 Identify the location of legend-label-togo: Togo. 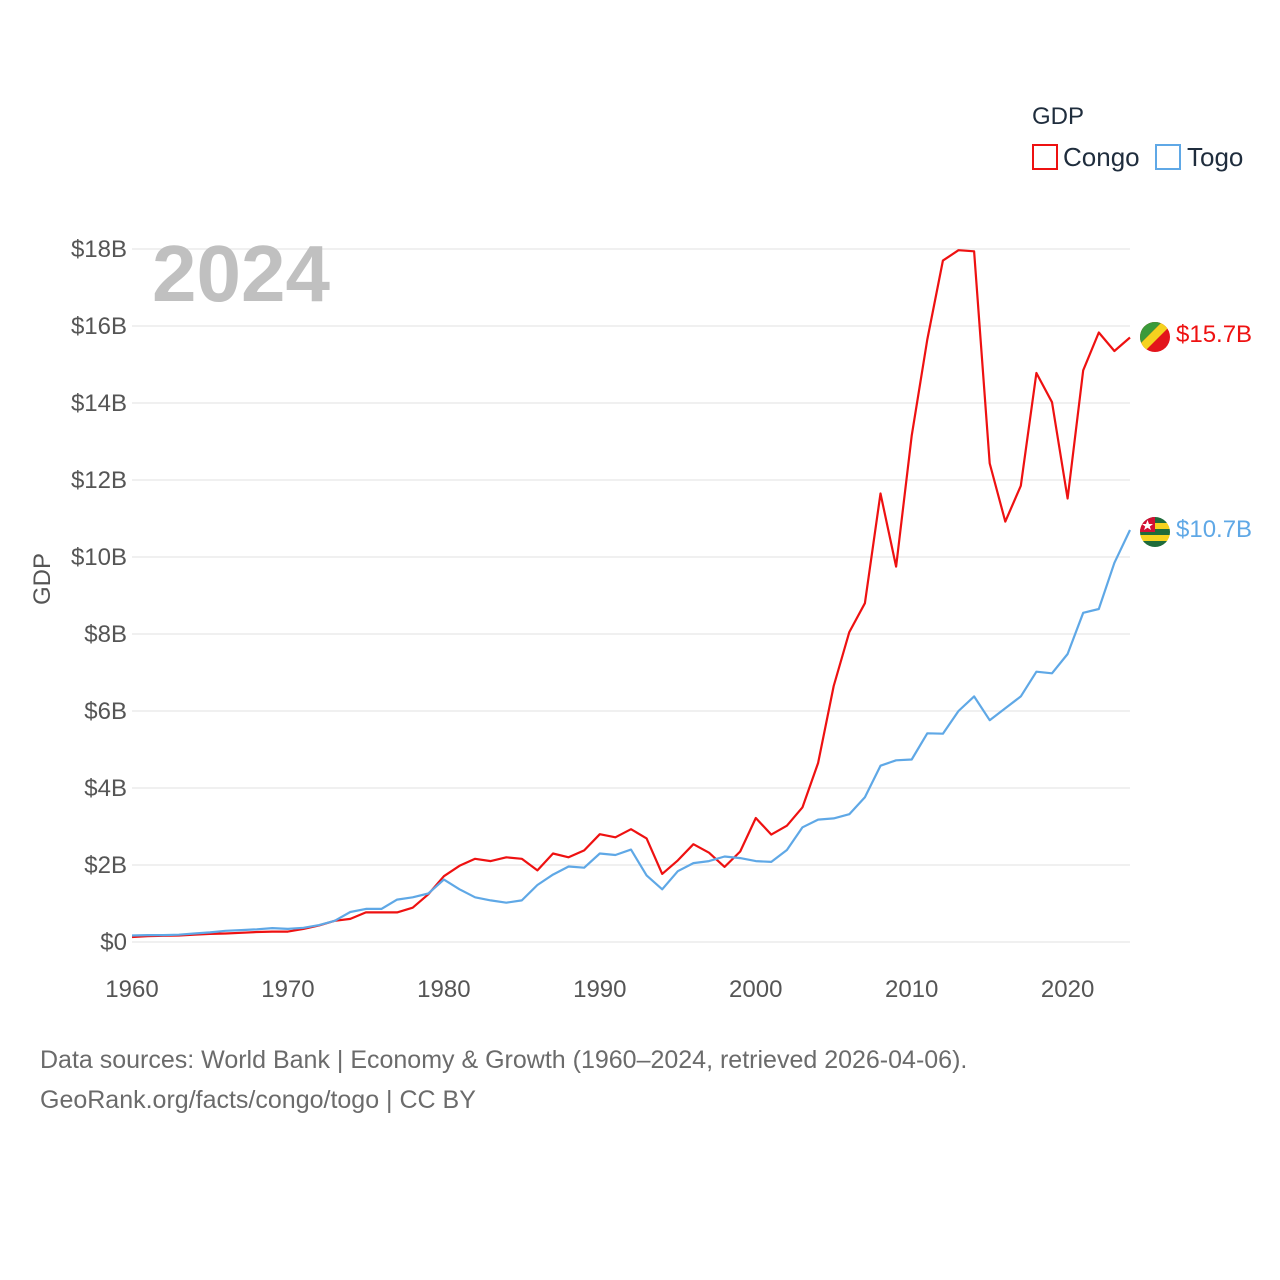
(1215, 157).